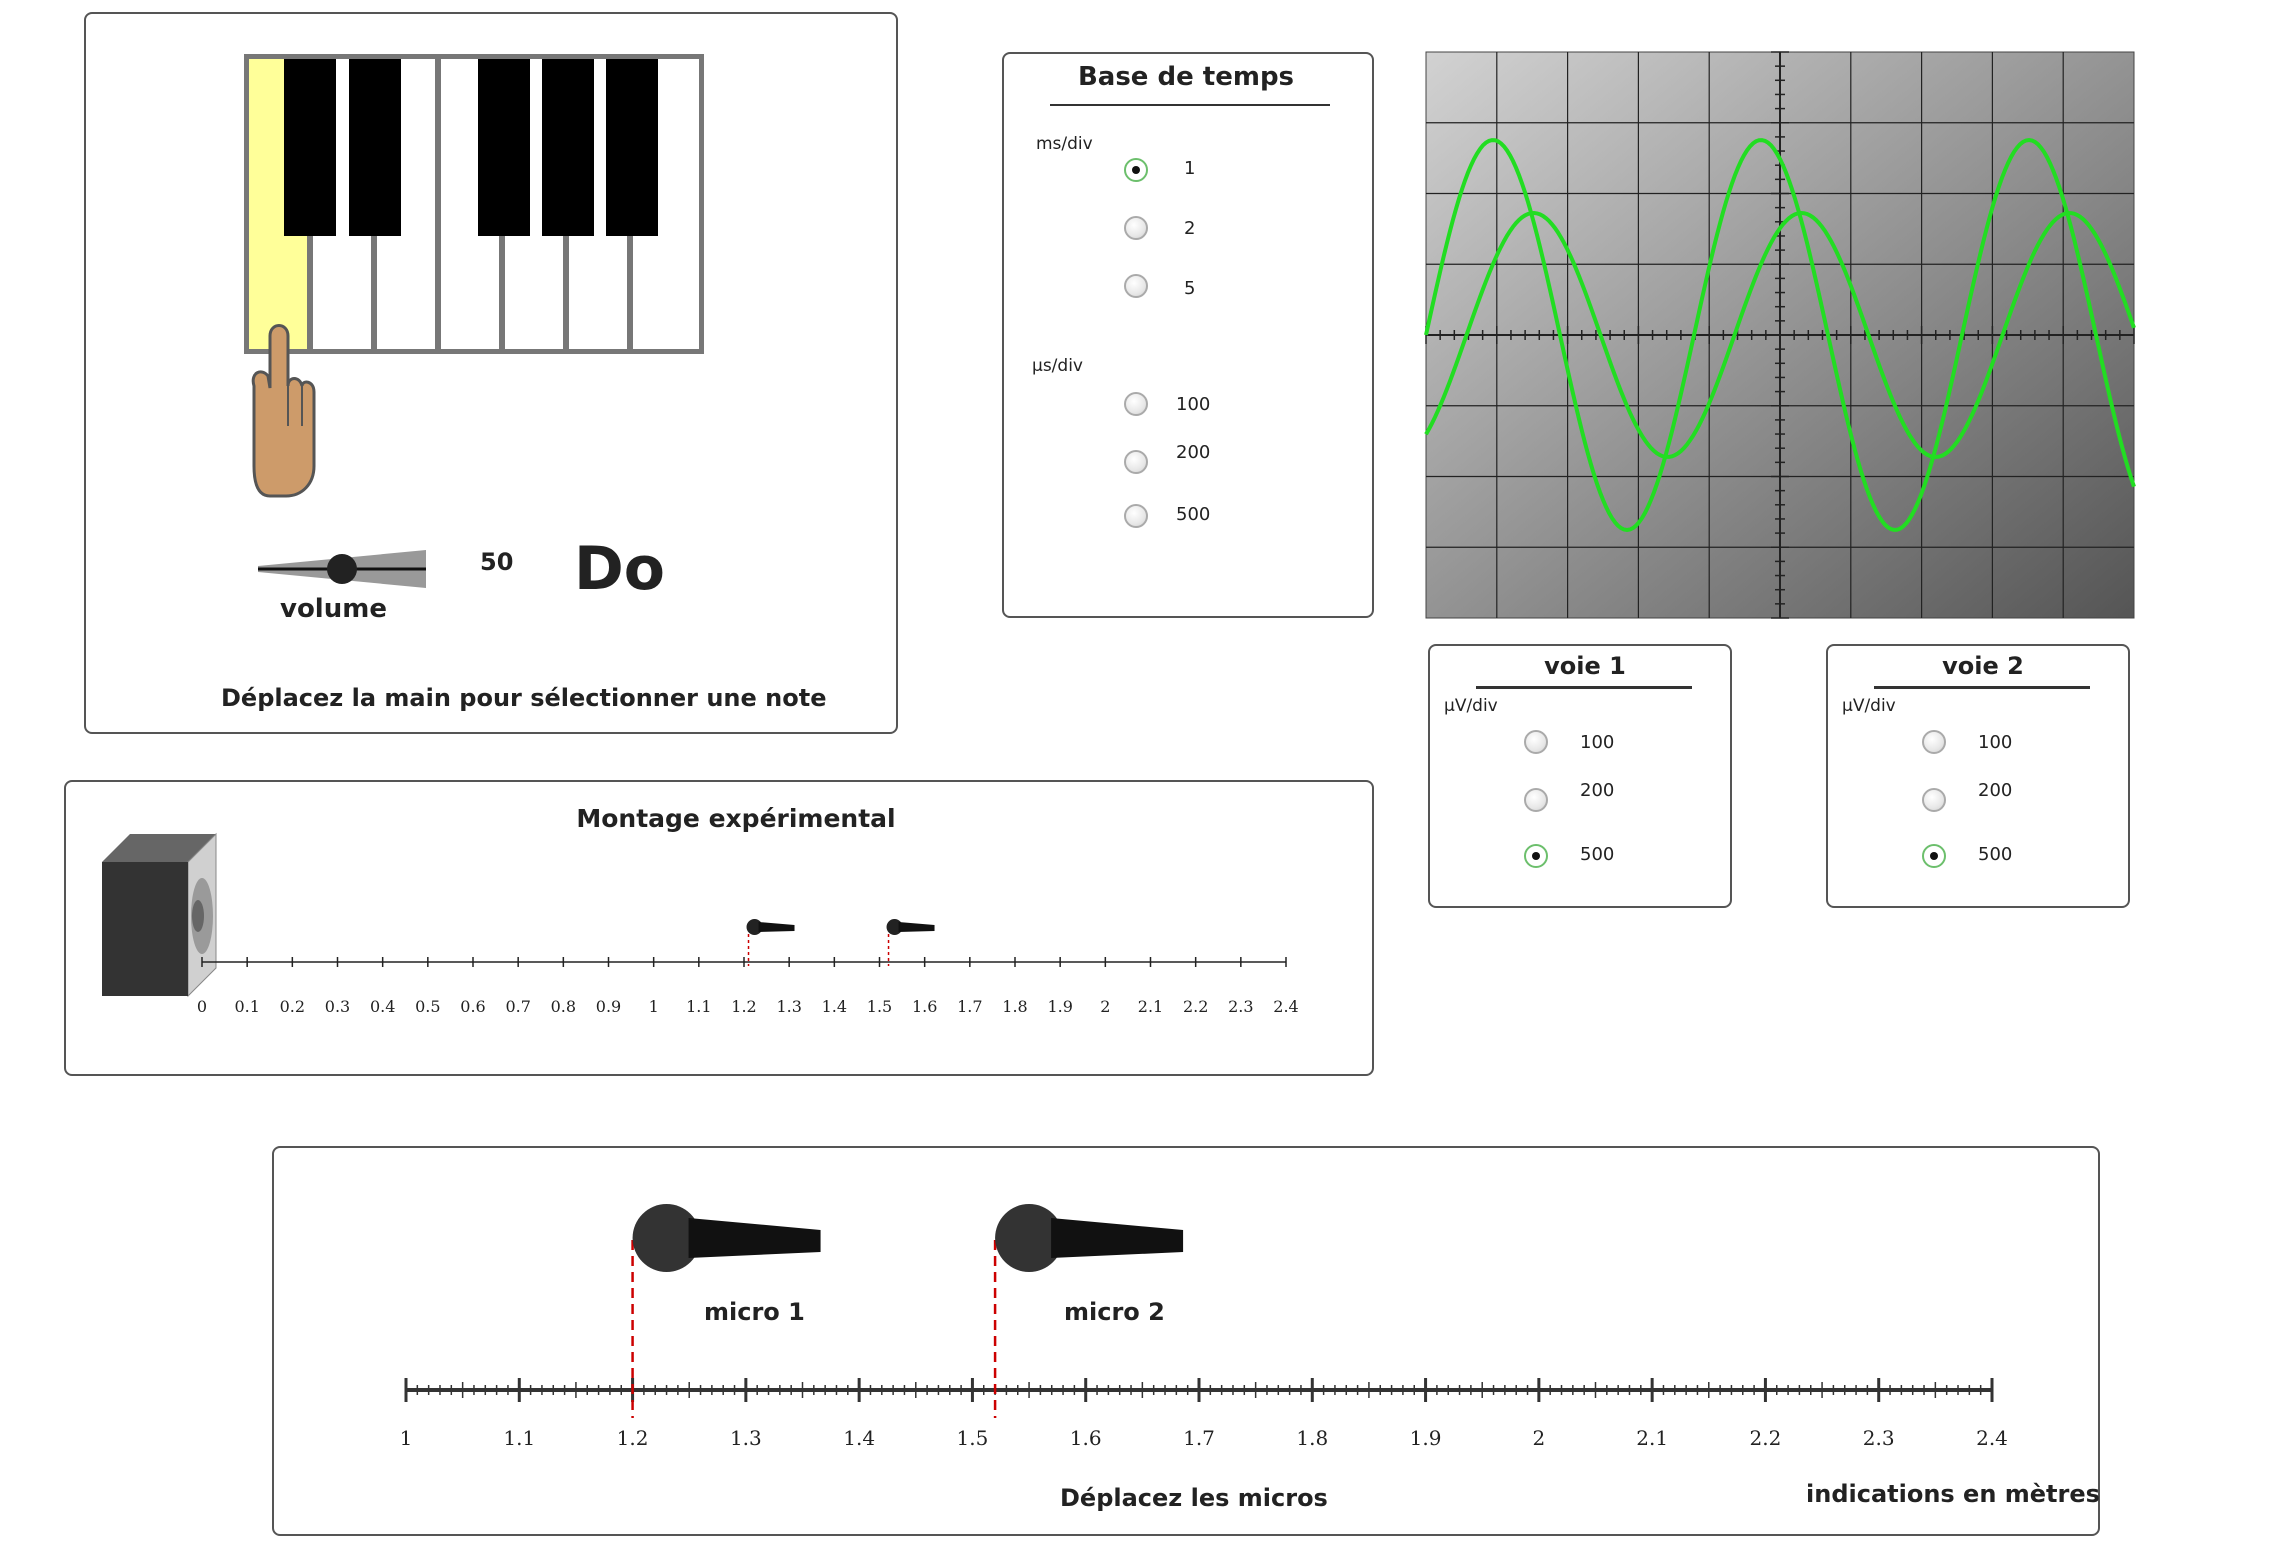 The image size is (2274, 1554). I want to click on channel2-title: voie 2, so click(1983, 666).